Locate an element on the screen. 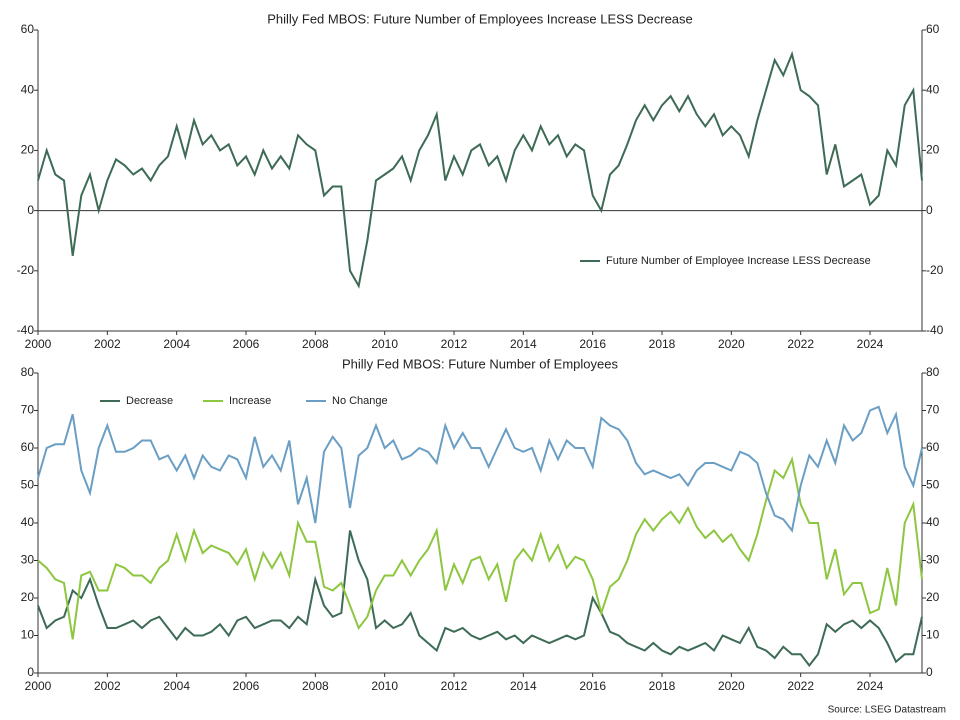 The width and height of the screenshot is (960, 720). y-tick-label: 80 is located at coordinates (28, 372).